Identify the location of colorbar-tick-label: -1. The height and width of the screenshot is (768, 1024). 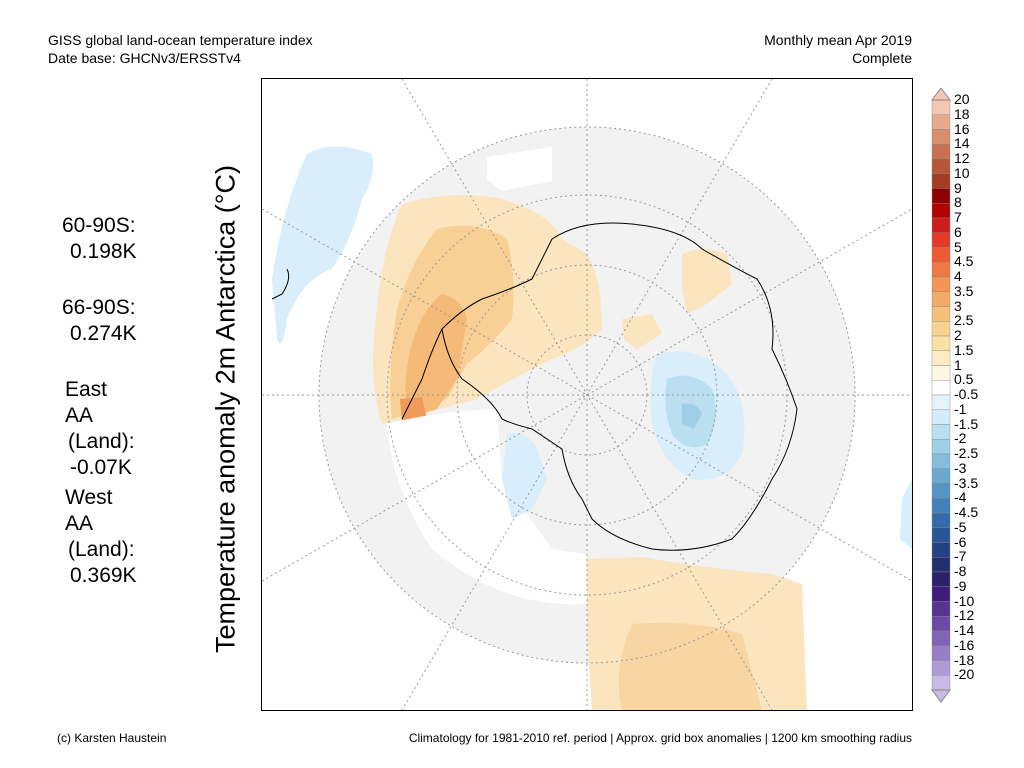
(960, 408).